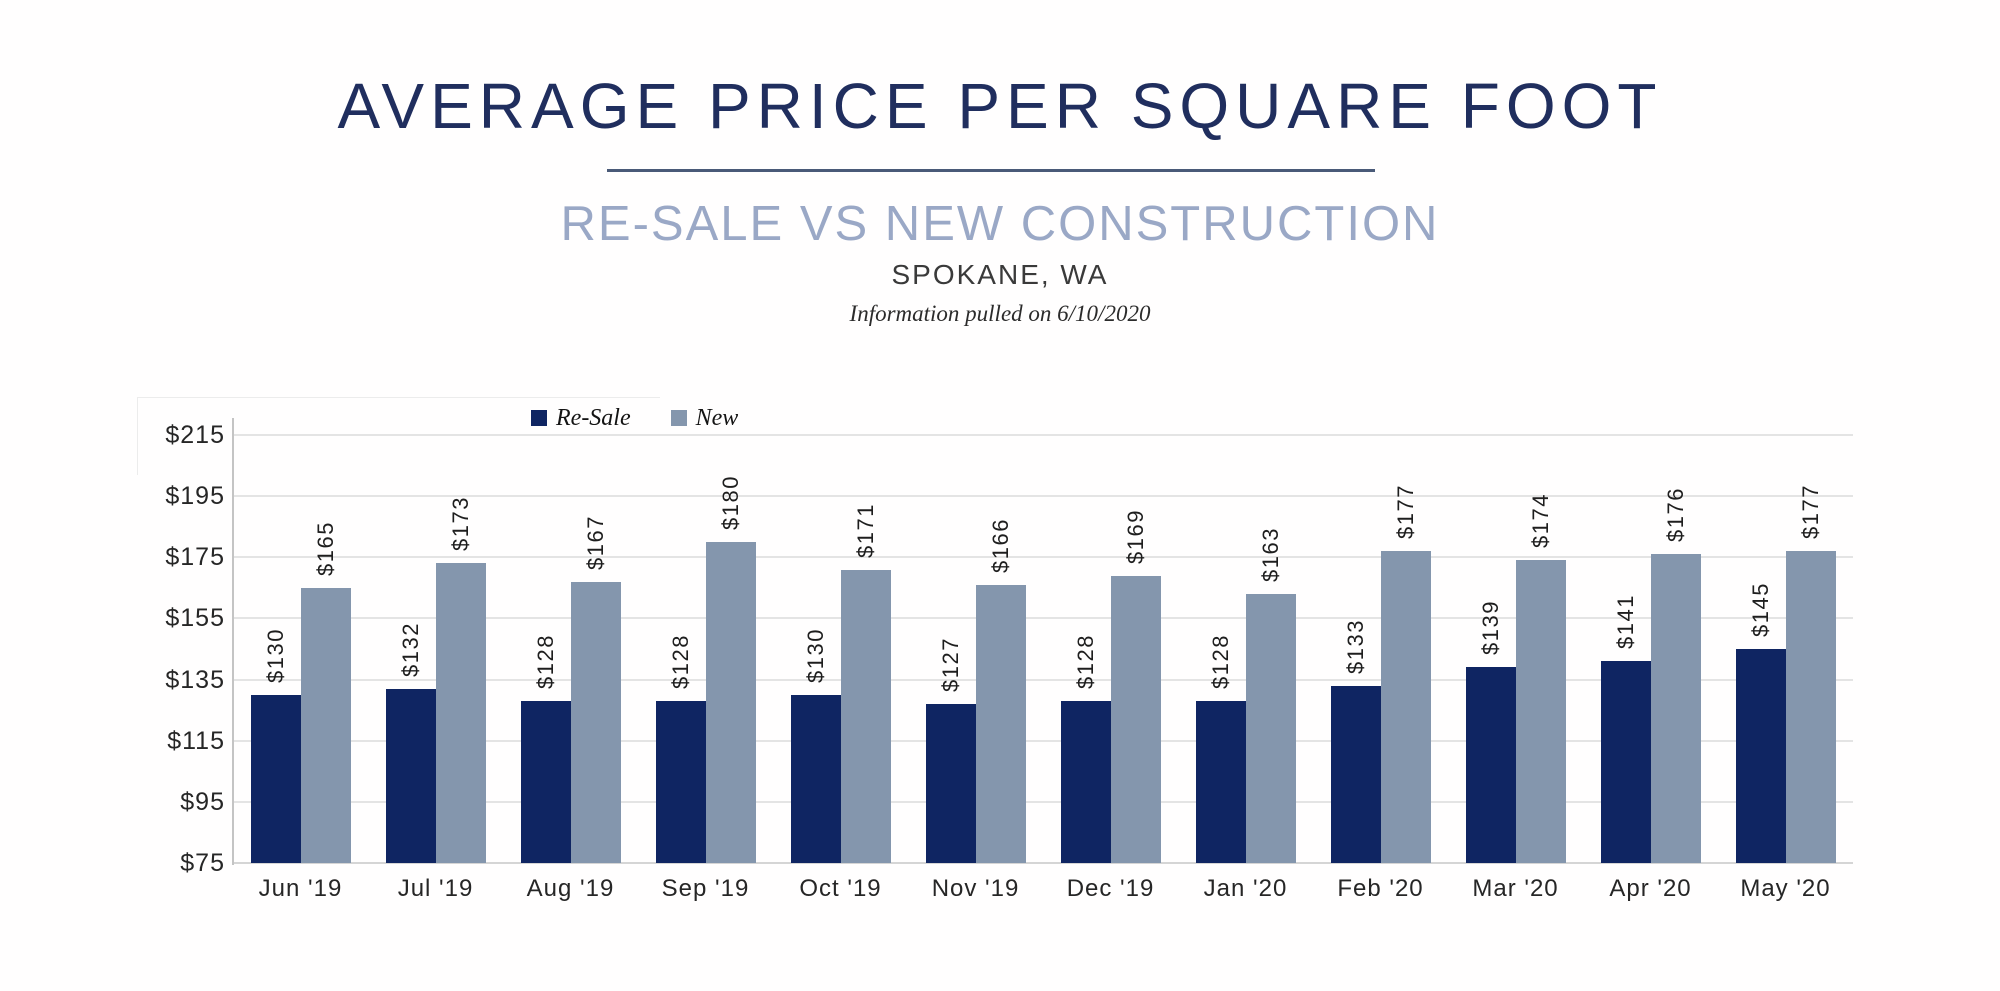  I want to click on chart-location: SPOKANE, WA, so click(1000, 274).